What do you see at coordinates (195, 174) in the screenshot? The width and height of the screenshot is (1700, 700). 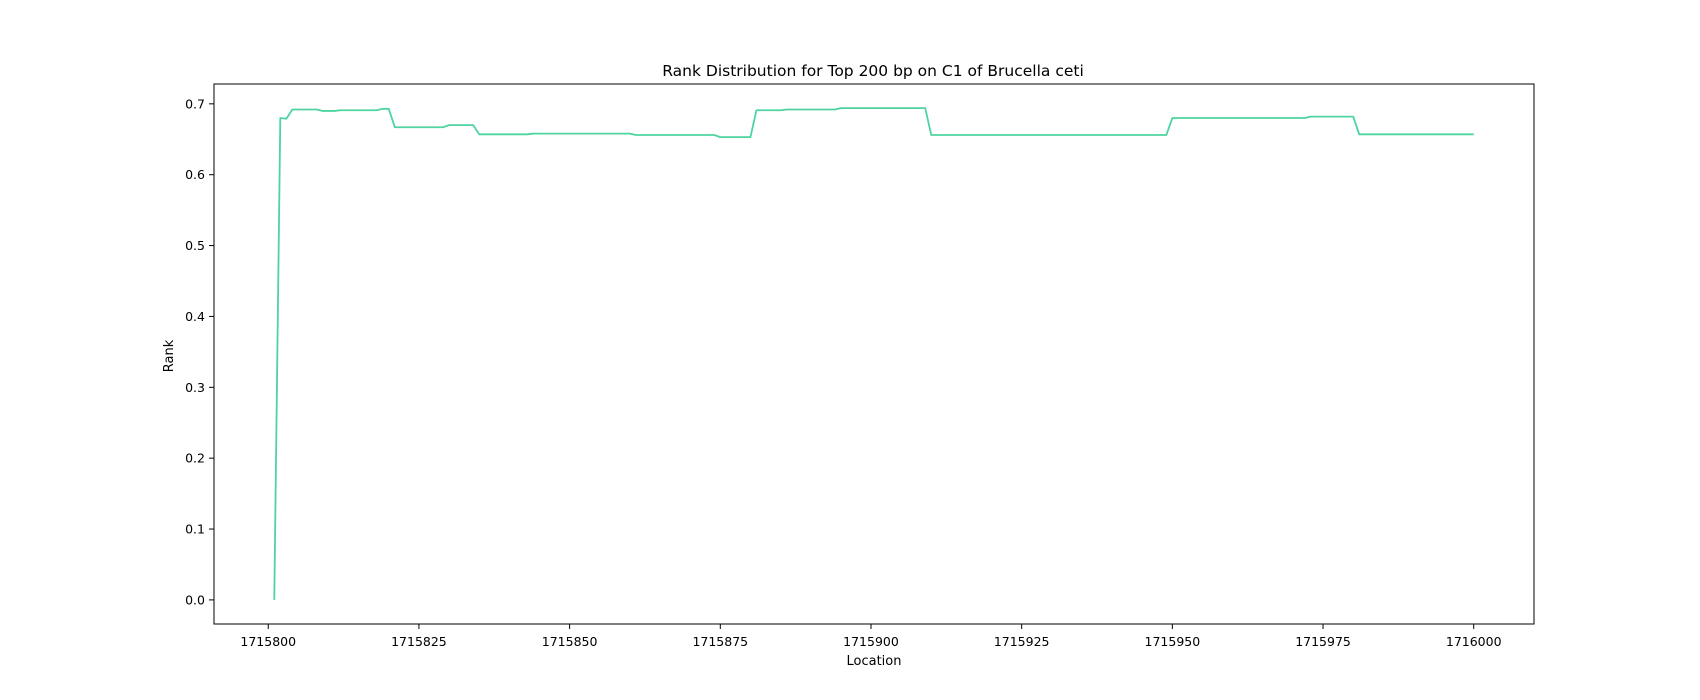 I see `y-tick-label: 0.6` at bounding box center [195, 174].